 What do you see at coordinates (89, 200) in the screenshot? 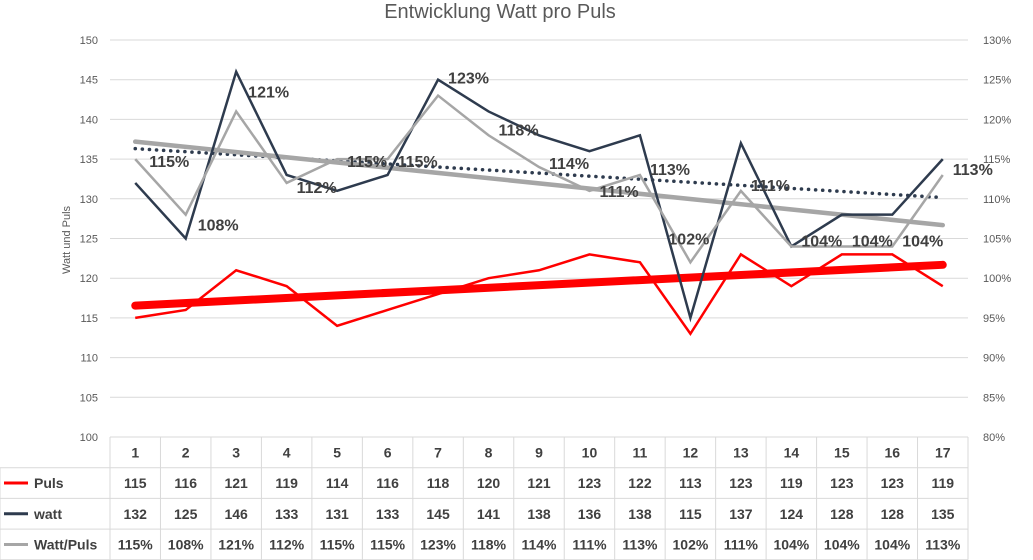
I see `y-tick-label: 130` at bounding box center [89, 200].